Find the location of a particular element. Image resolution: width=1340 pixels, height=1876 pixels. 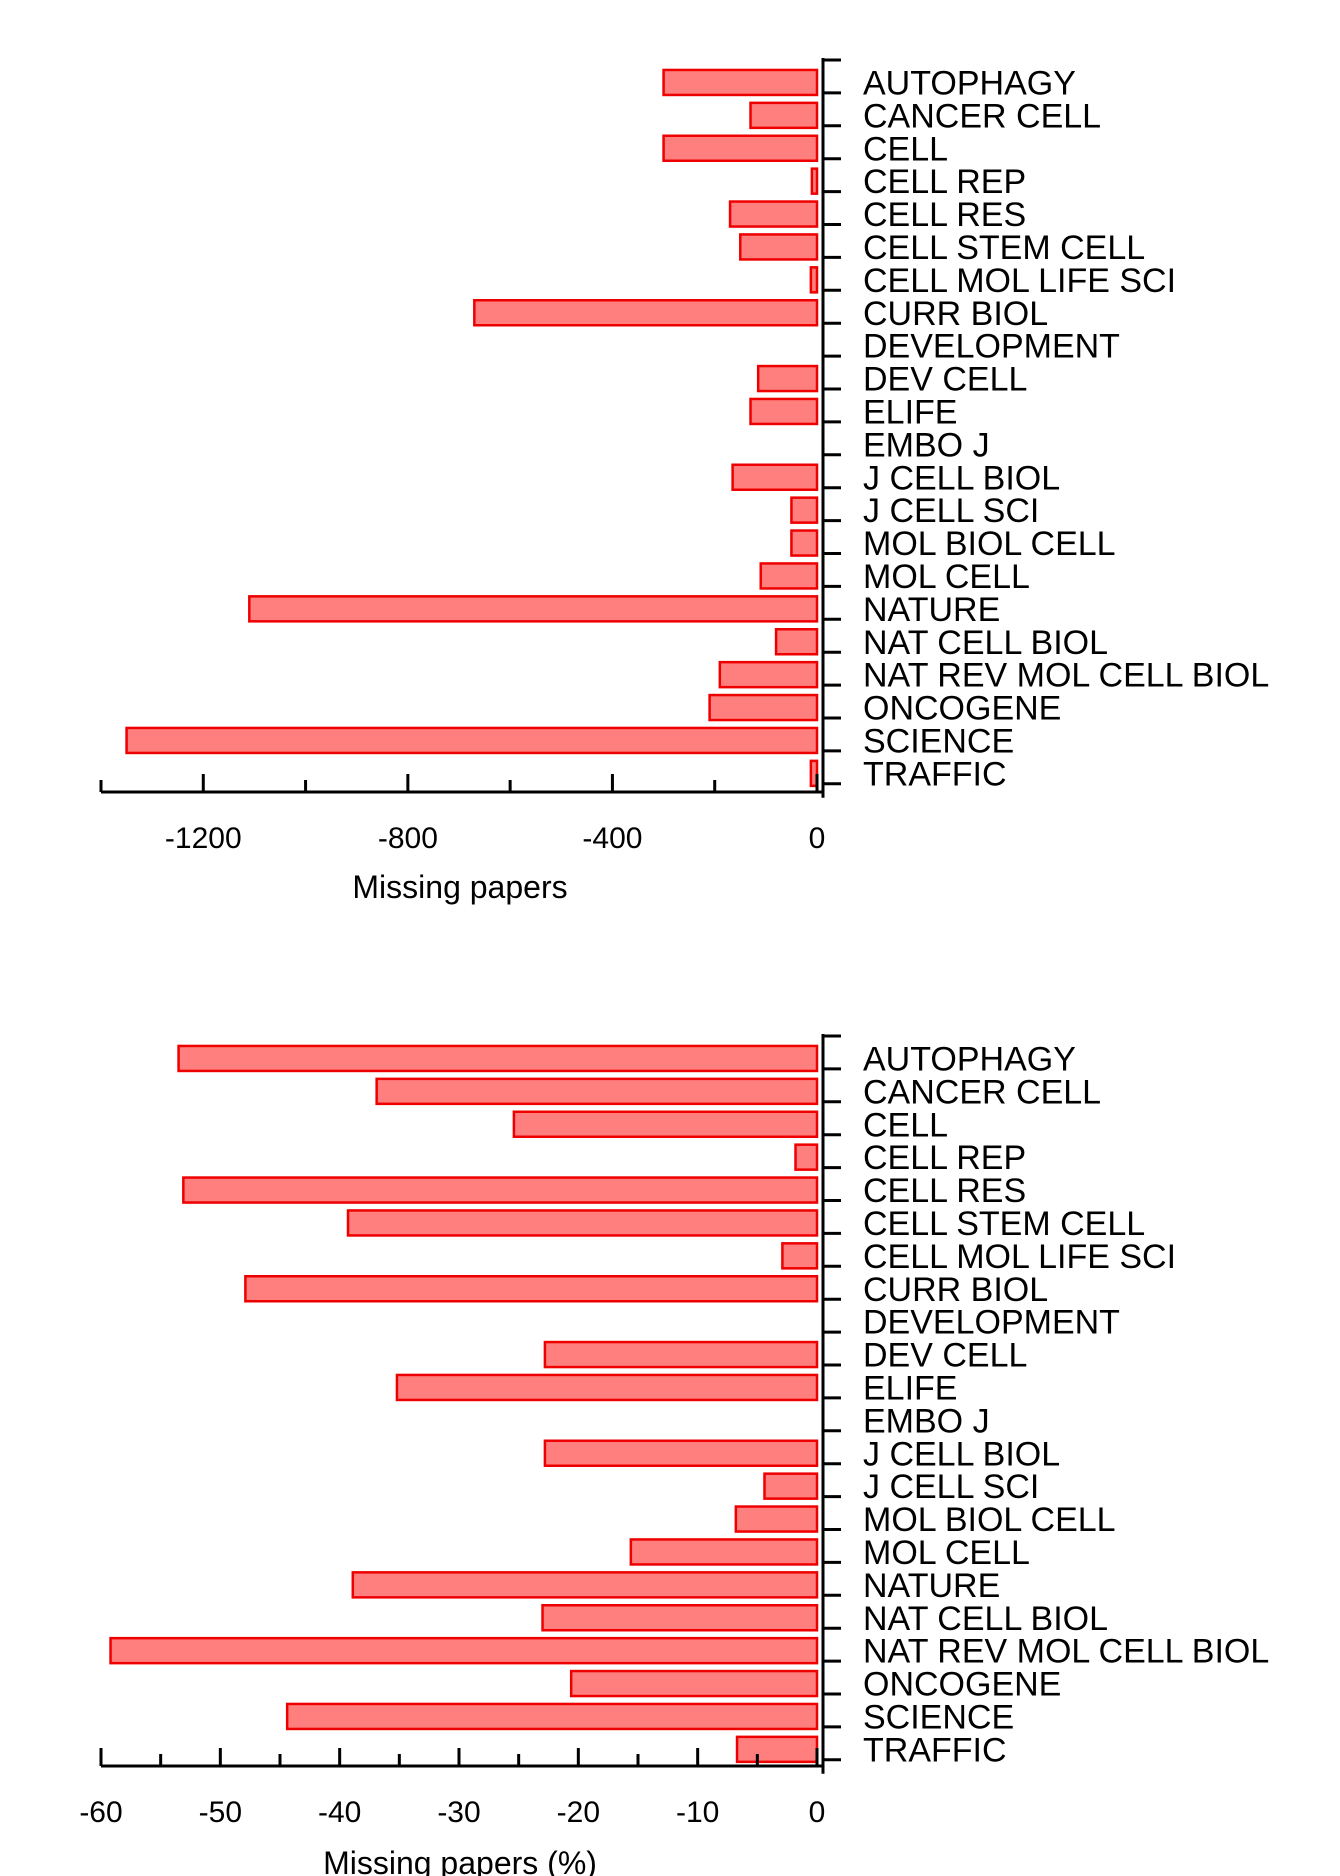

x-tick-label: -10 is located at coordinates (697, 1812).